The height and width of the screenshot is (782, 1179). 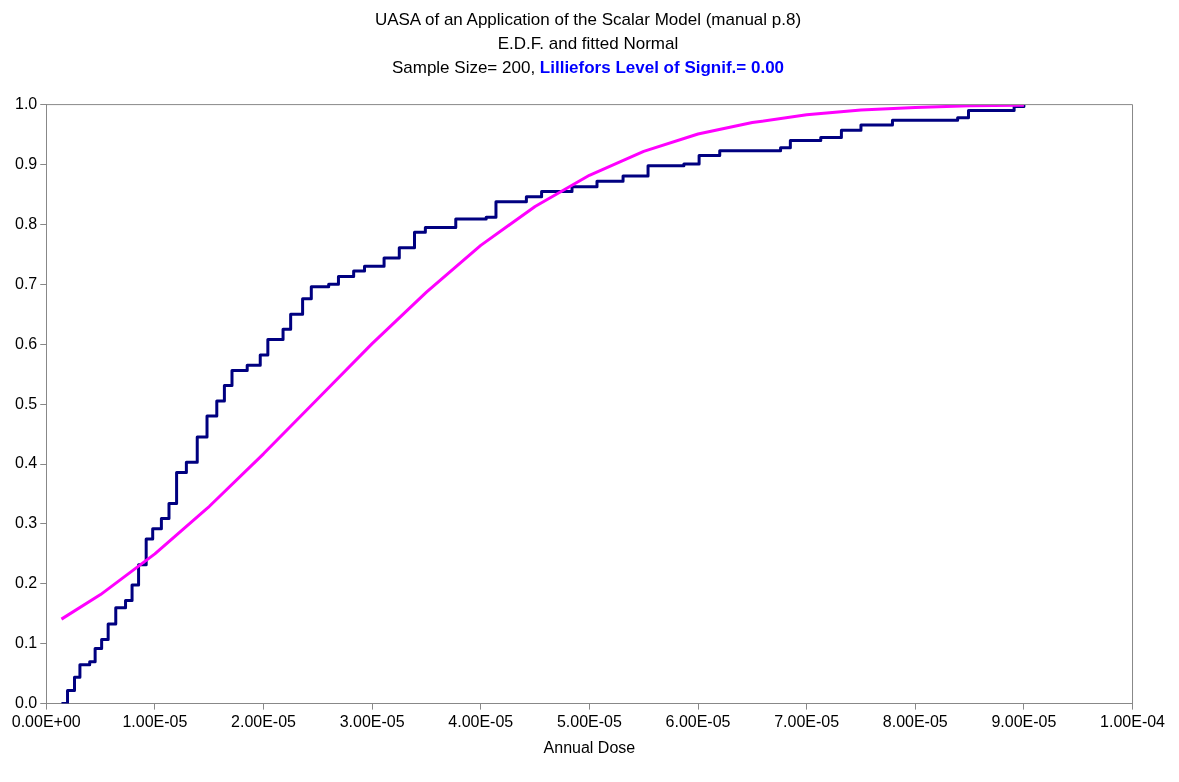 What do you see at coordinates (26, 703) in the screenshot?
I see `y-tick-label: 0.0` at bounding box center [26, 703].